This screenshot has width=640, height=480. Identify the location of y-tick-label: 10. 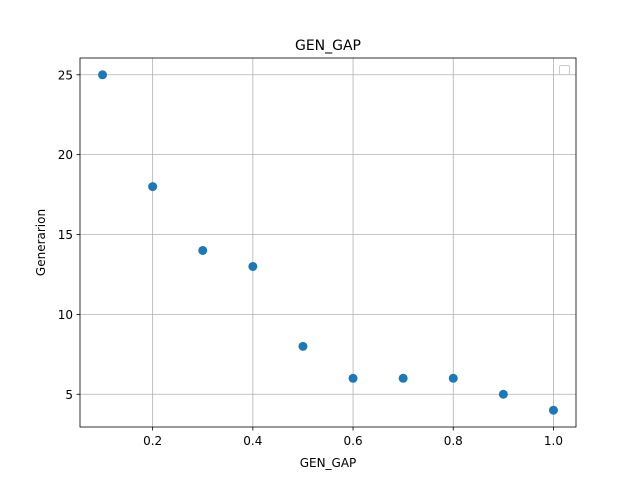
(65, 315).